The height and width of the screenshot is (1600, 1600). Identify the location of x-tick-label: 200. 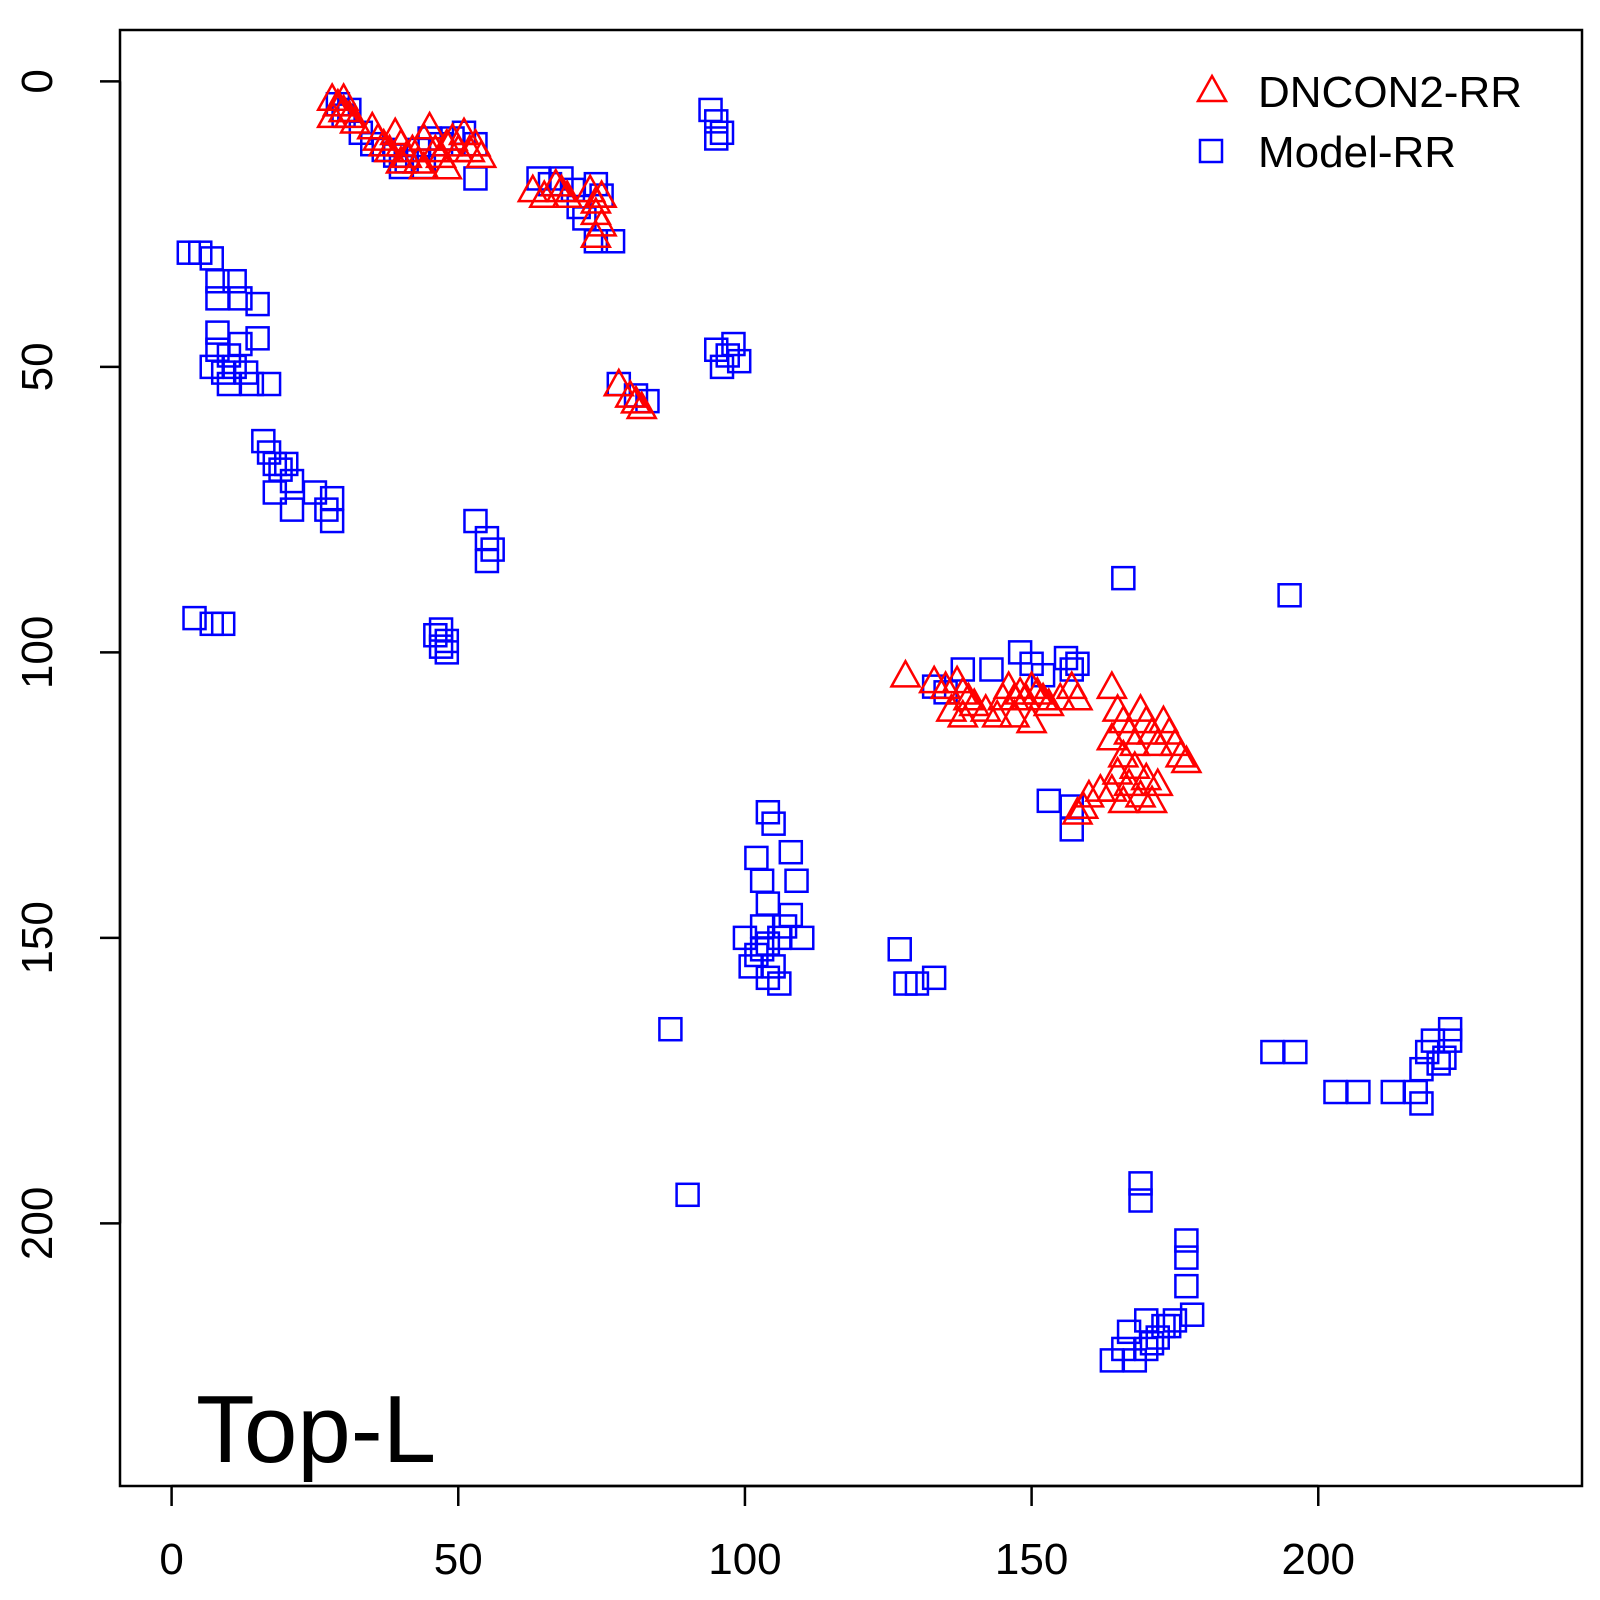
(1318, 1559).